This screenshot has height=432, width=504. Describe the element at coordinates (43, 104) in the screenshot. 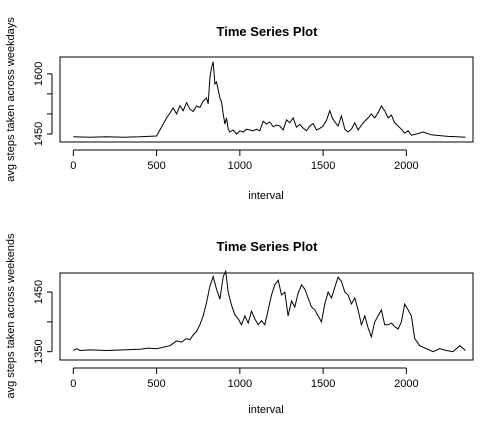

I see `y-axis: 1450 1600` at that location.